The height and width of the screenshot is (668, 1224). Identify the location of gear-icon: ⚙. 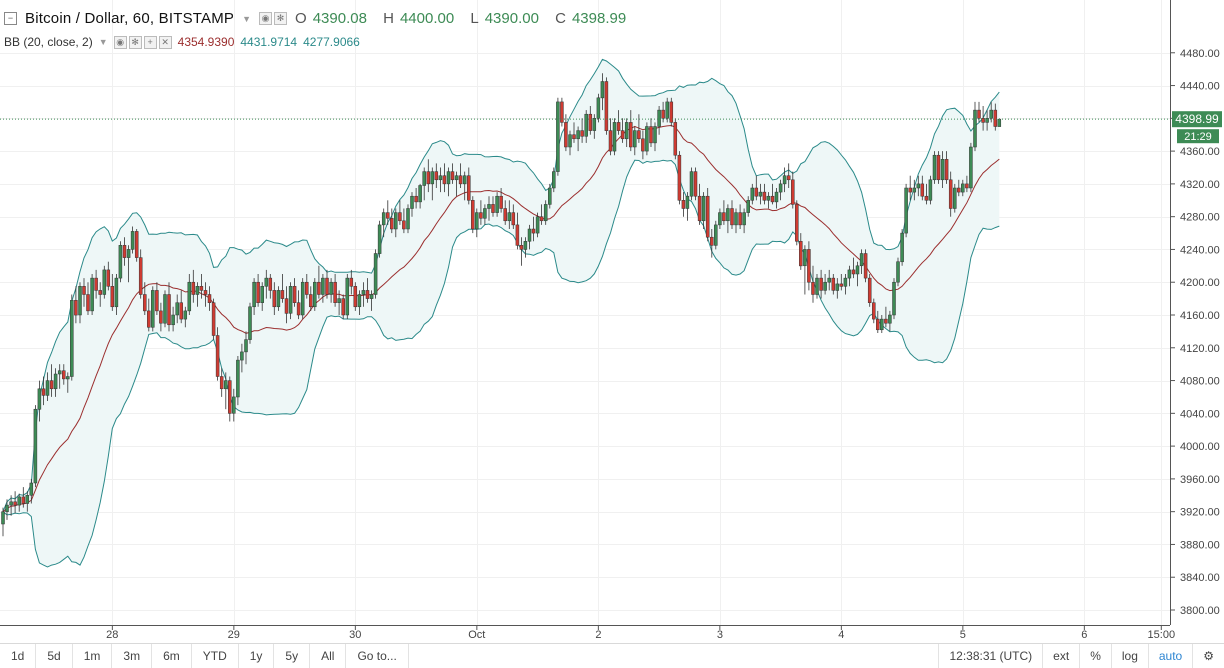
(1208, 656).